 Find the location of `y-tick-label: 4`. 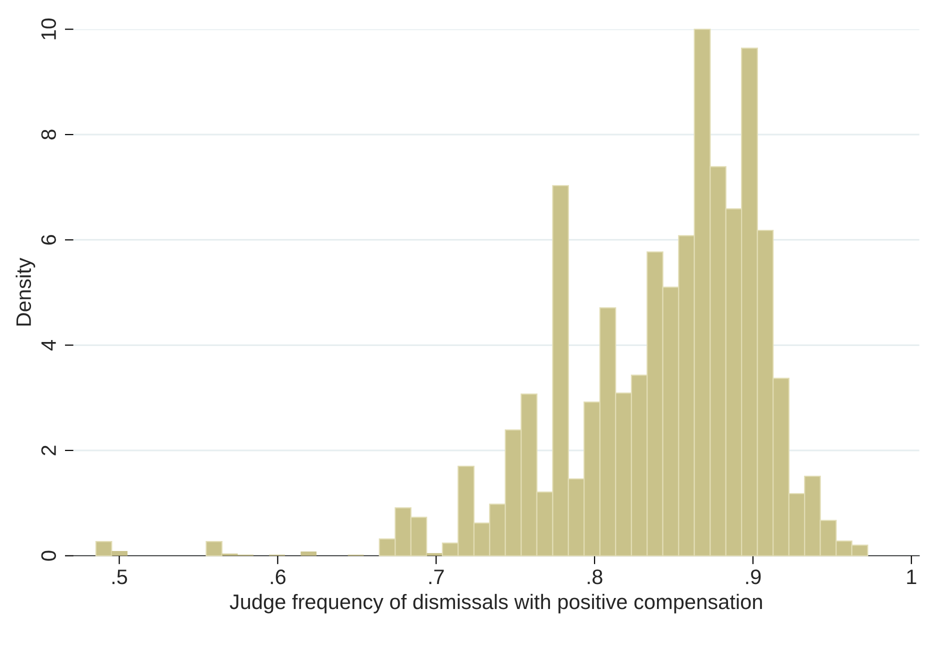

y-tick-label: 4 is located at coordinates (48, 345).